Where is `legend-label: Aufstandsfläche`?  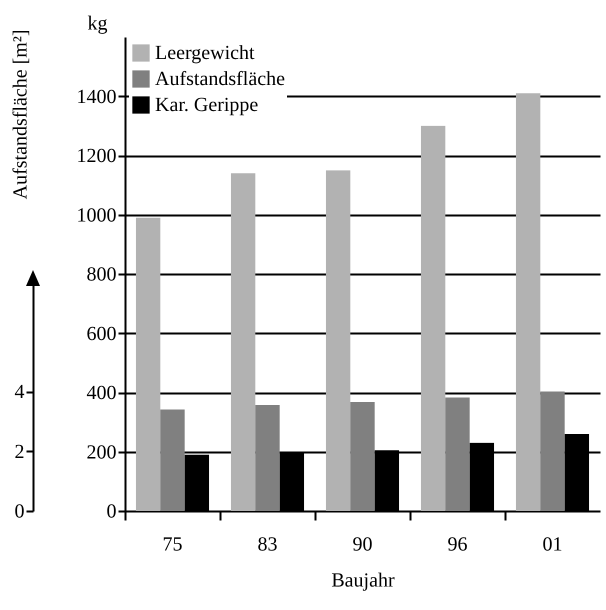
legend-label: Aufstandsfläche is located at coordinates (220, 79).